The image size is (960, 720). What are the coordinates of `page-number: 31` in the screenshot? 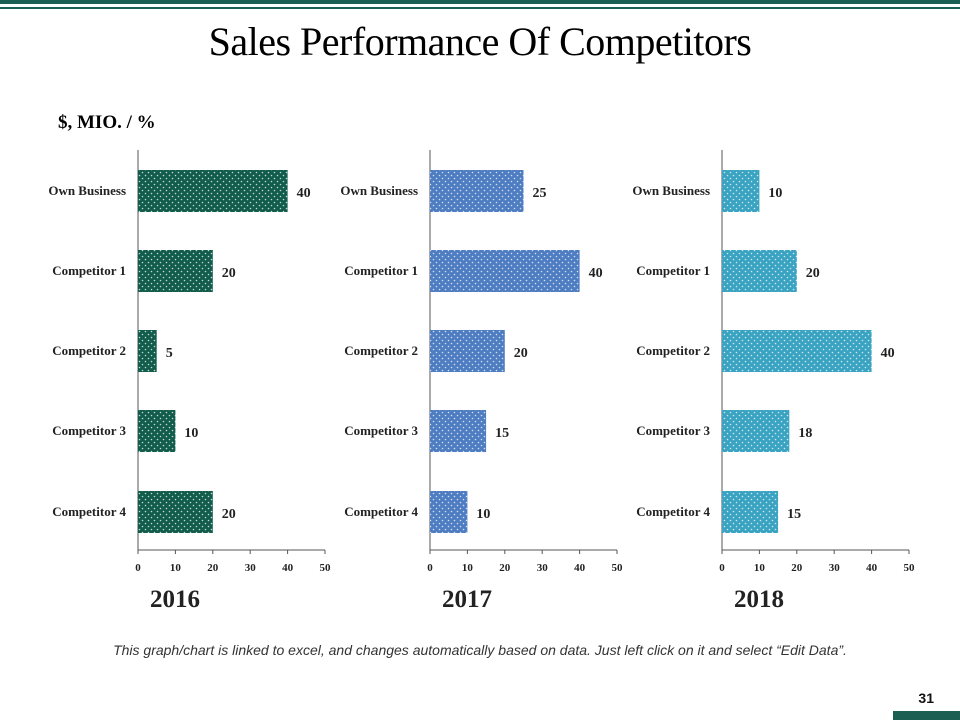 It's located at (926, 698).